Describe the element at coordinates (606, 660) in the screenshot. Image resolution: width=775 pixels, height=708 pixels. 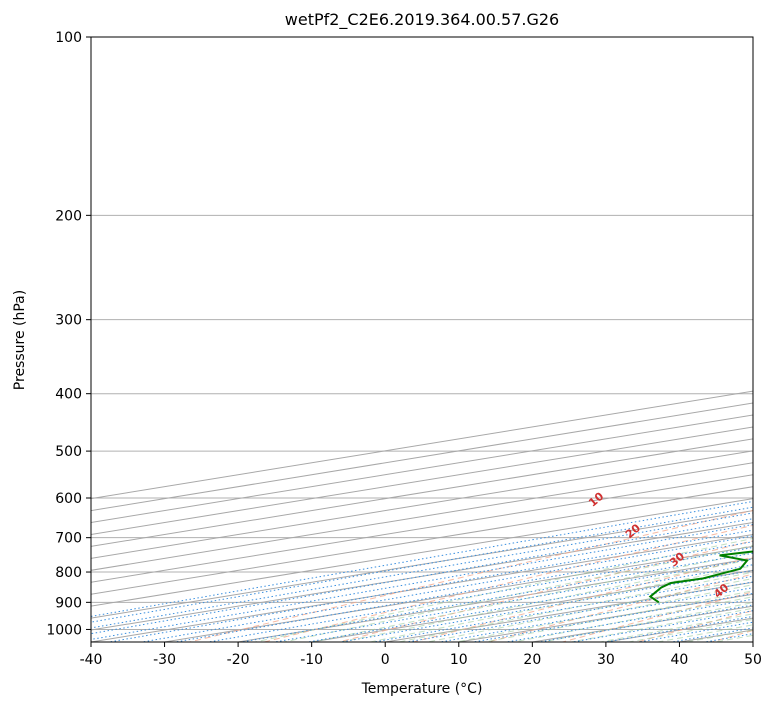
I see `x-tick-label: 30` at that location.